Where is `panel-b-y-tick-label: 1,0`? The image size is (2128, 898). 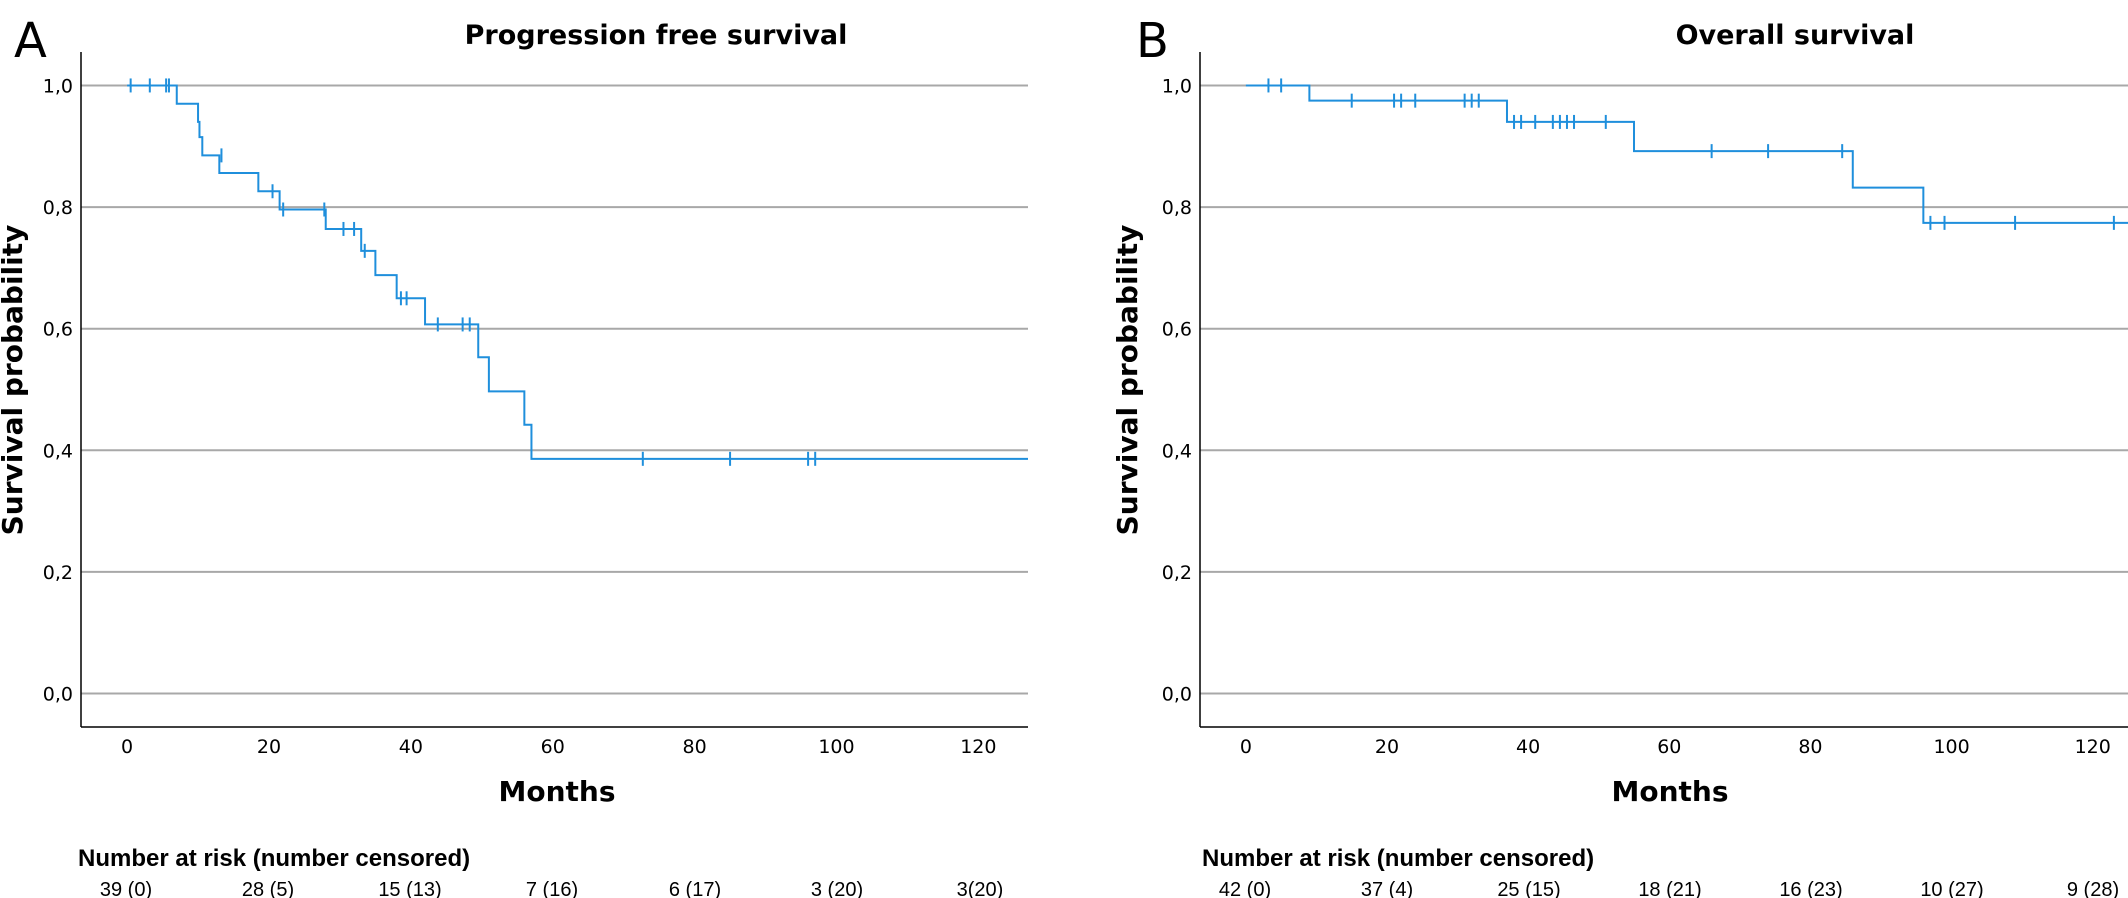
panel-b-y-tick-label: 1,0 is located at coordinates (1177, 86).